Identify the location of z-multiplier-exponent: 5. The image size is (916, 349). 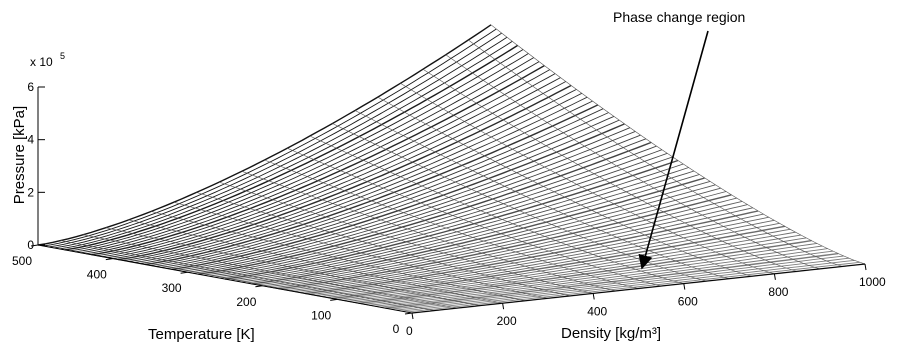
(62, 56).